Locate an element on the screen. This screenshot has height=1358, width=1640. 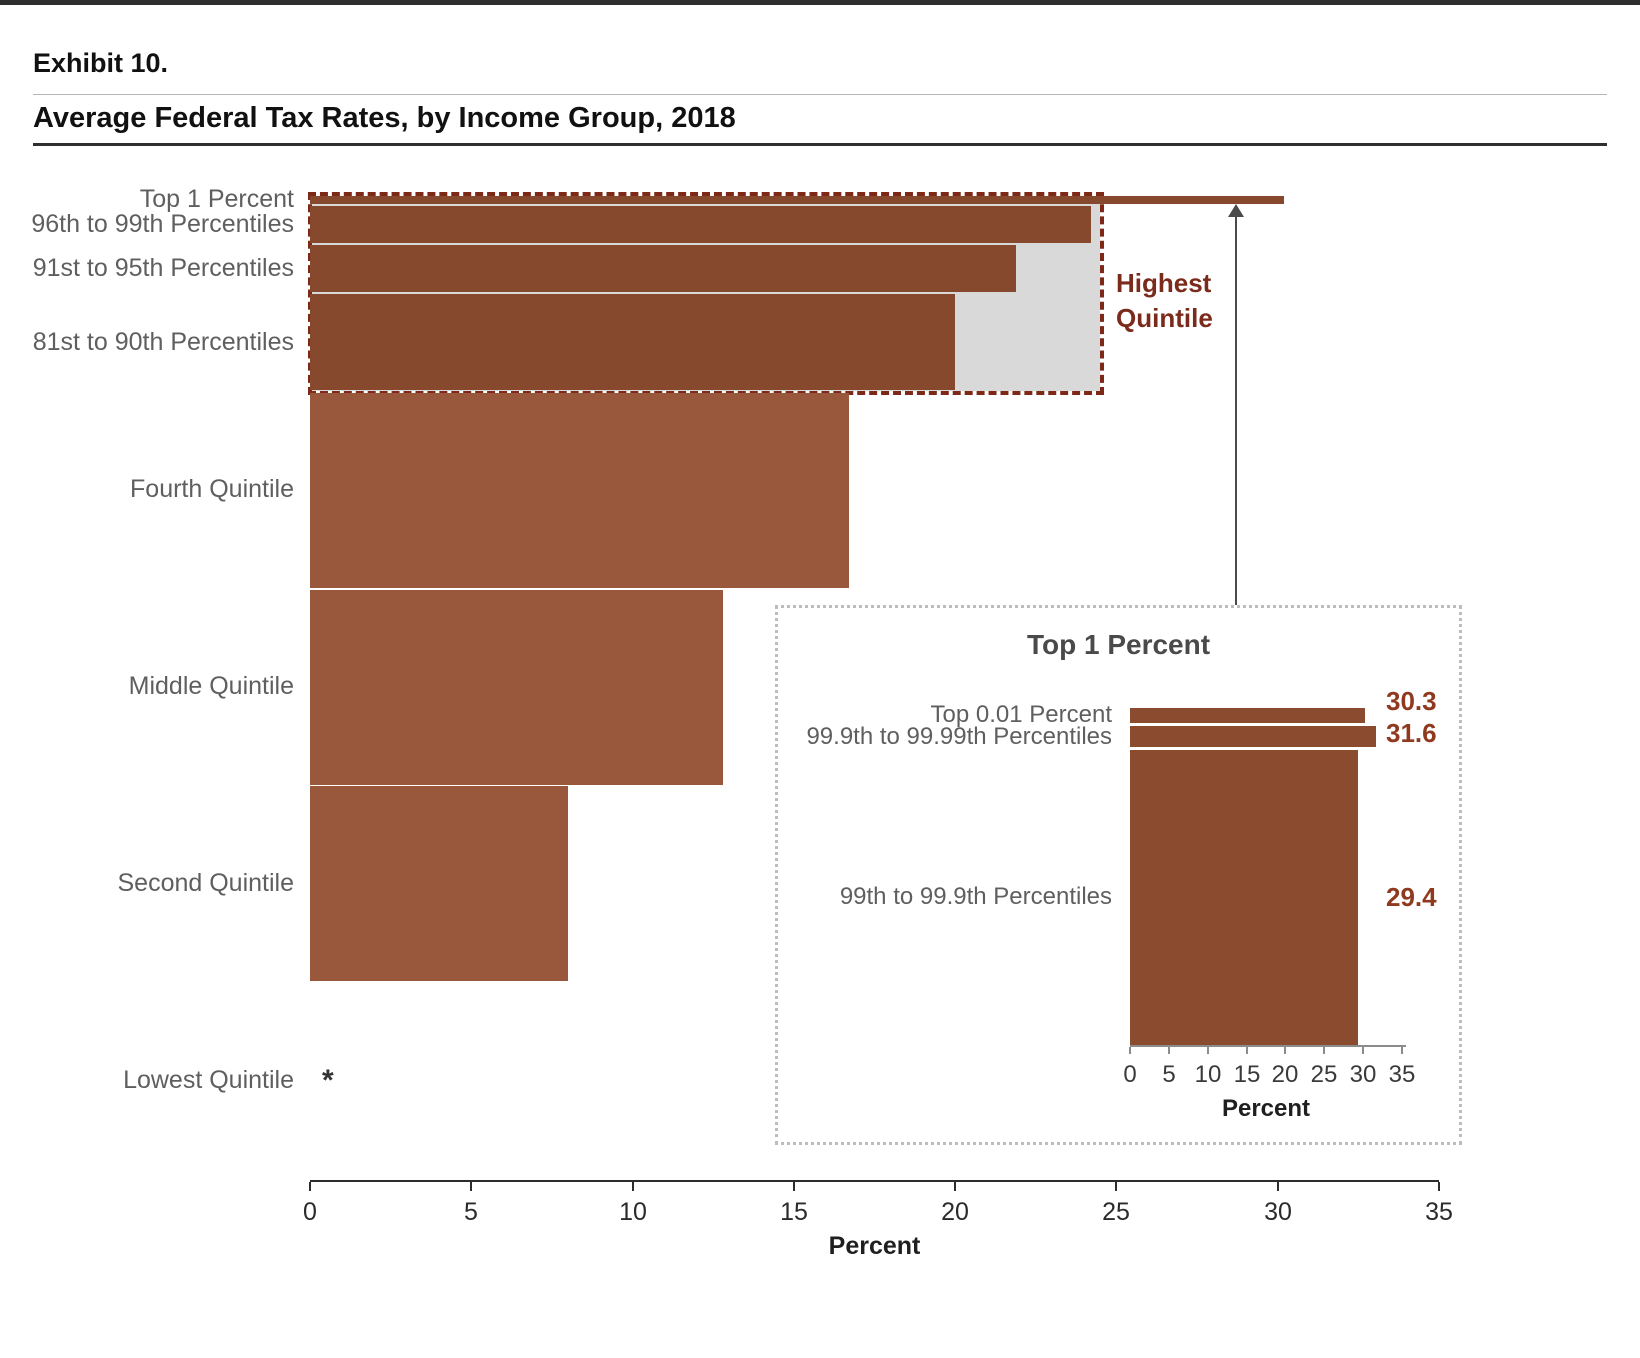
highest-quintile-label: Highest Quintile is located at coordinates (1164, 301).